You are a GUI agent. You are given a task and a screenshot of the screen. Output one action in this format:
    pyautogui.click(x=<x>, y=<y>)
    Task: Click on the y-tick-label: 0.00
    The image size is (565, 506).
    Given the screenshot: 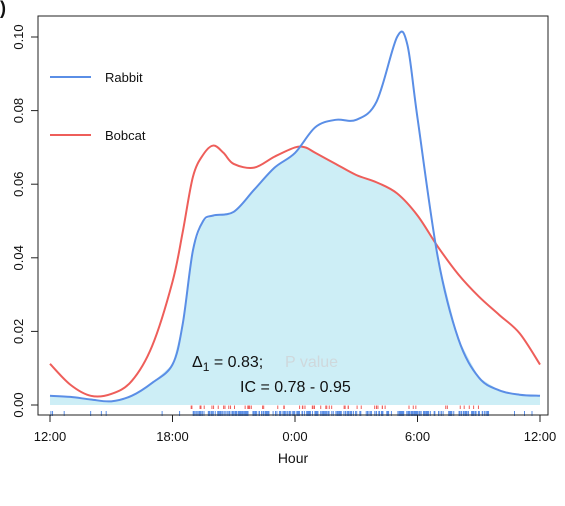 What is the action you would take?
    pyautogui.click(x=18, y=404)
    